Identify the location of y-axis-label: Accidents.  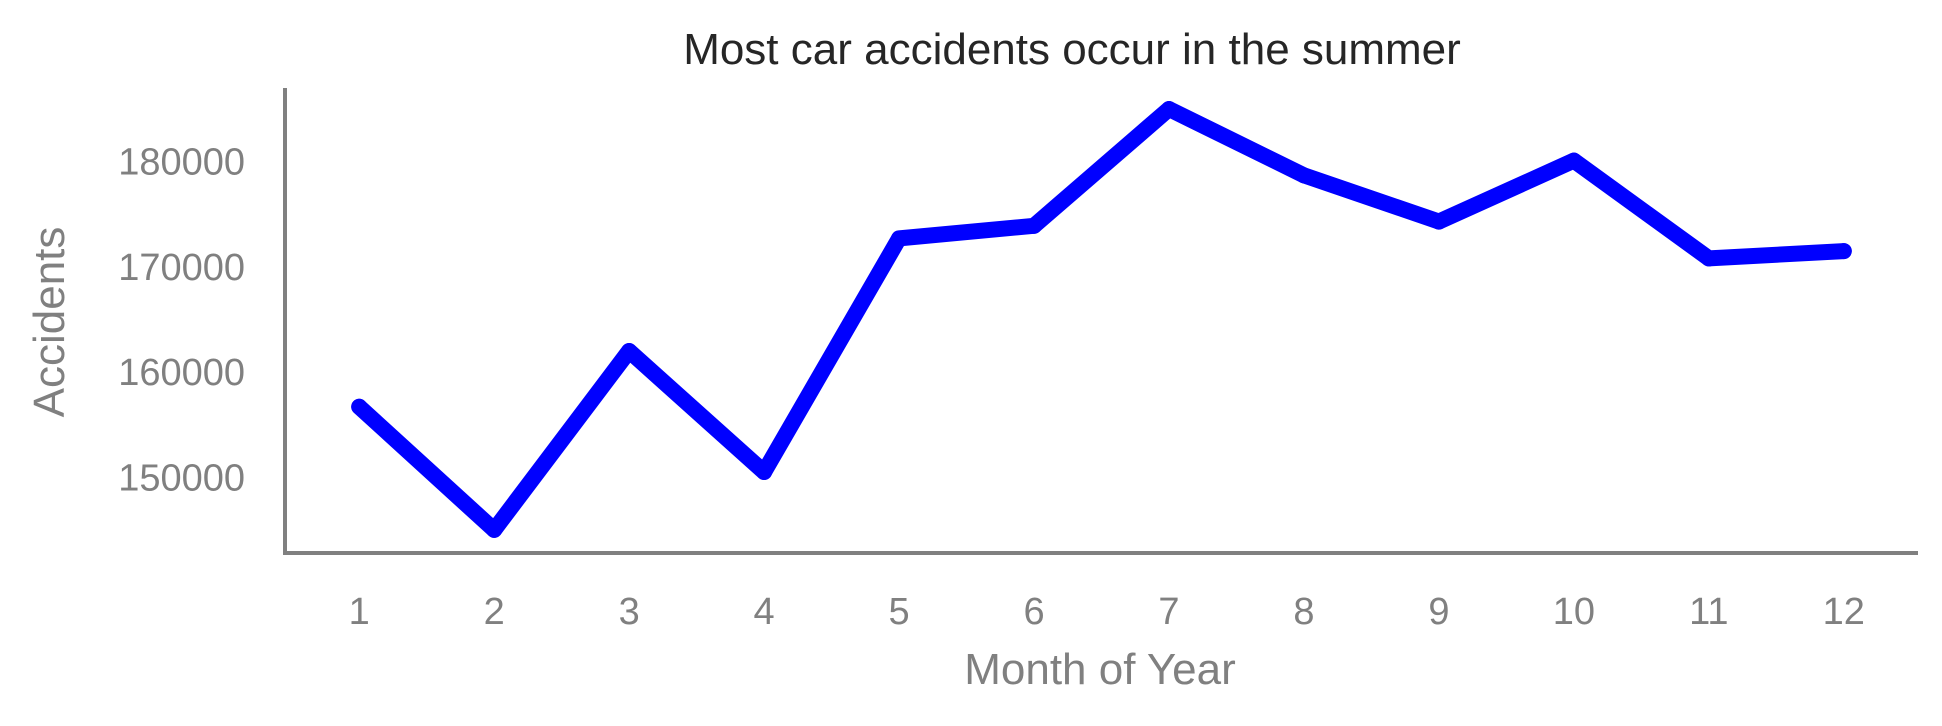
(49, 322).